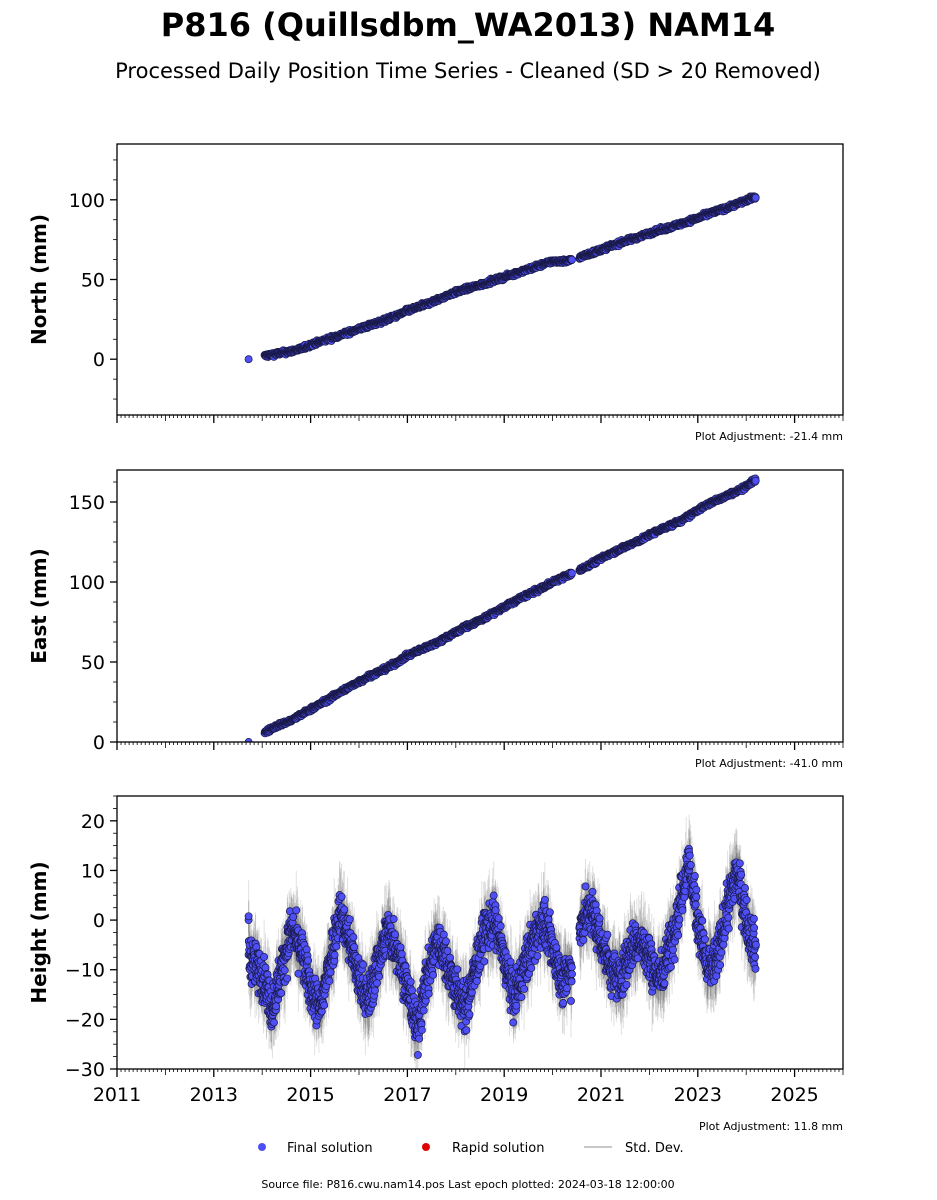 This screenshot has height=1200, width=937. I want to click on y-tick-label: 0, so click(99, 360).